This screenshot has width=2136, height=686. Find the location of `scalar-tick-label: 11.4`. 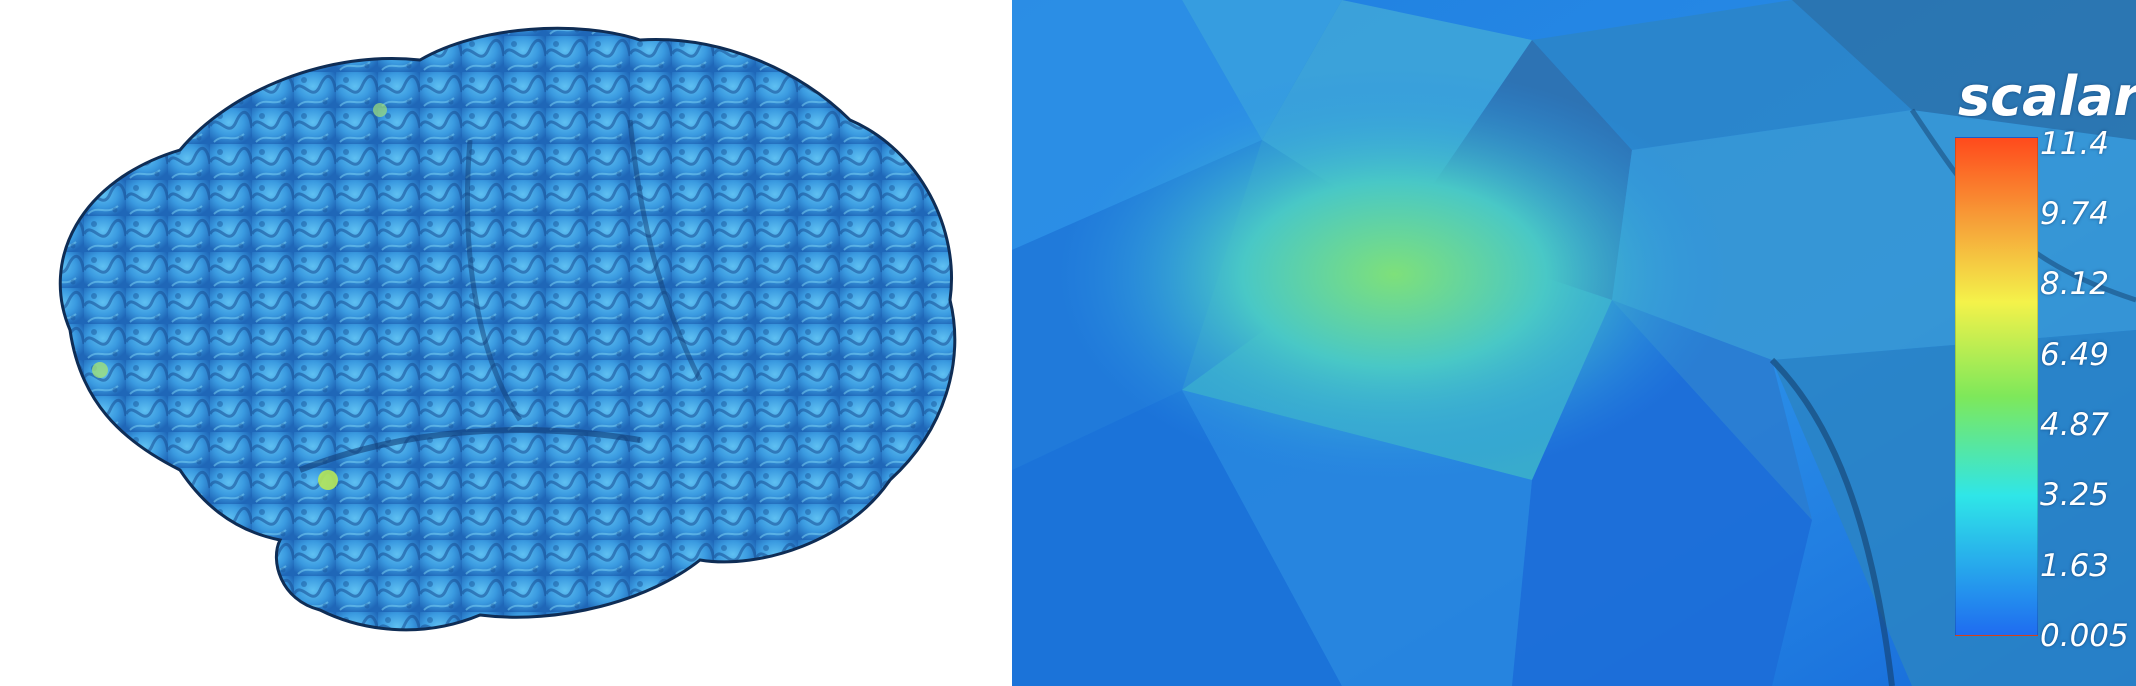

scalar-tick-label: 11.4 is located at coordinates (2075, 144).